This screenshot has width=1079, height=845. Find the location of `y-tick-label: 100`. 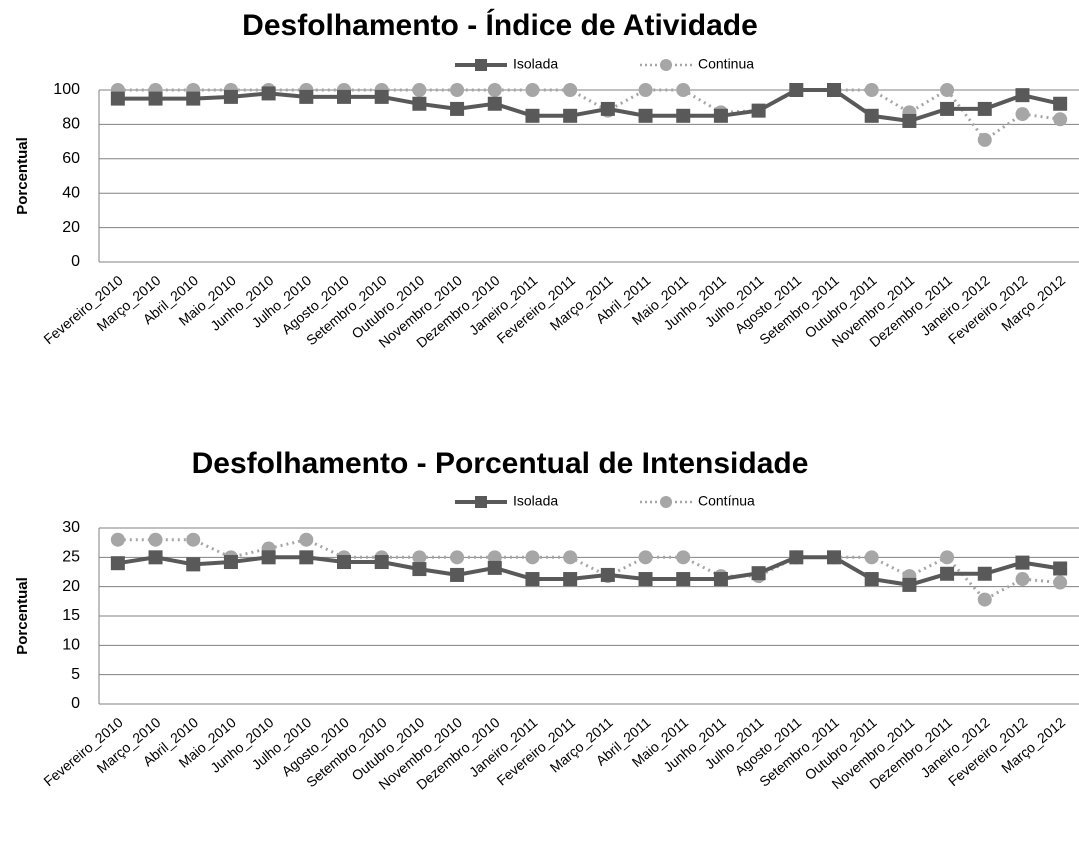

y-tick-label: 100 is located at coordinates (66, 89).